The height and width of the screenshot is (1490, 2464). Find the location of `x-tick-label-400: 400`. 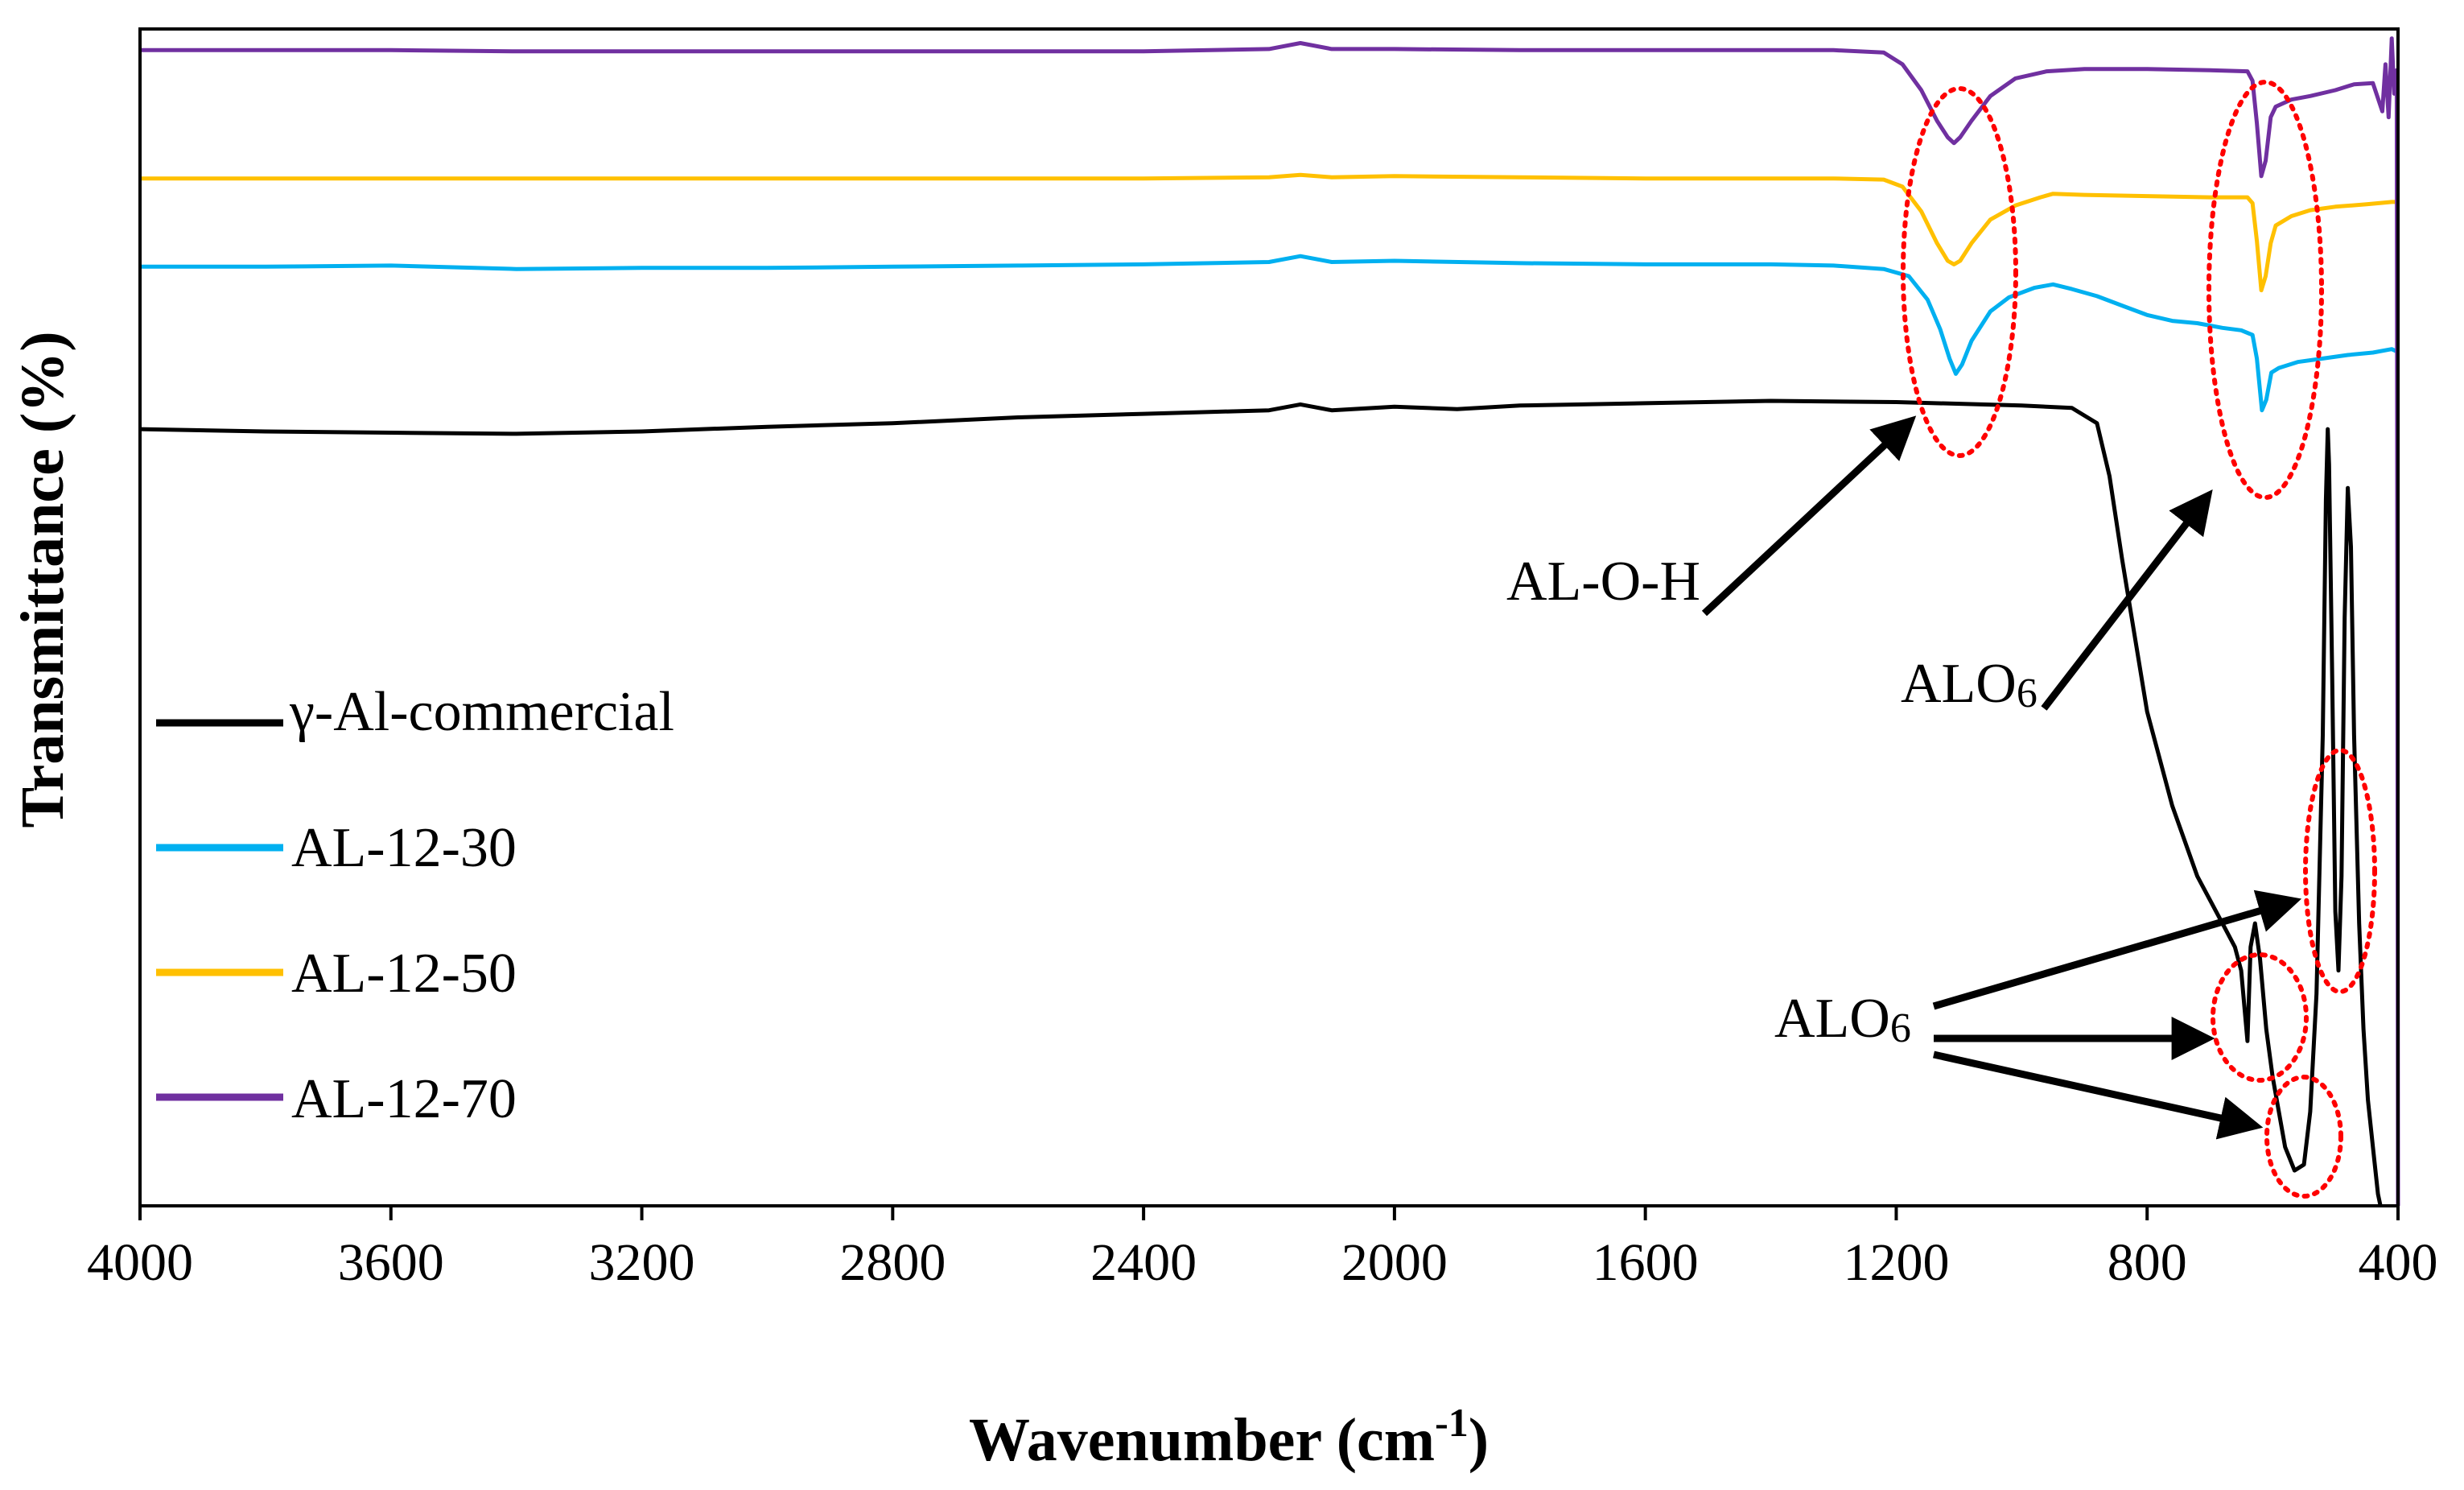

x-tick-label-400: 400 is located at coordinates (2398, 1263).